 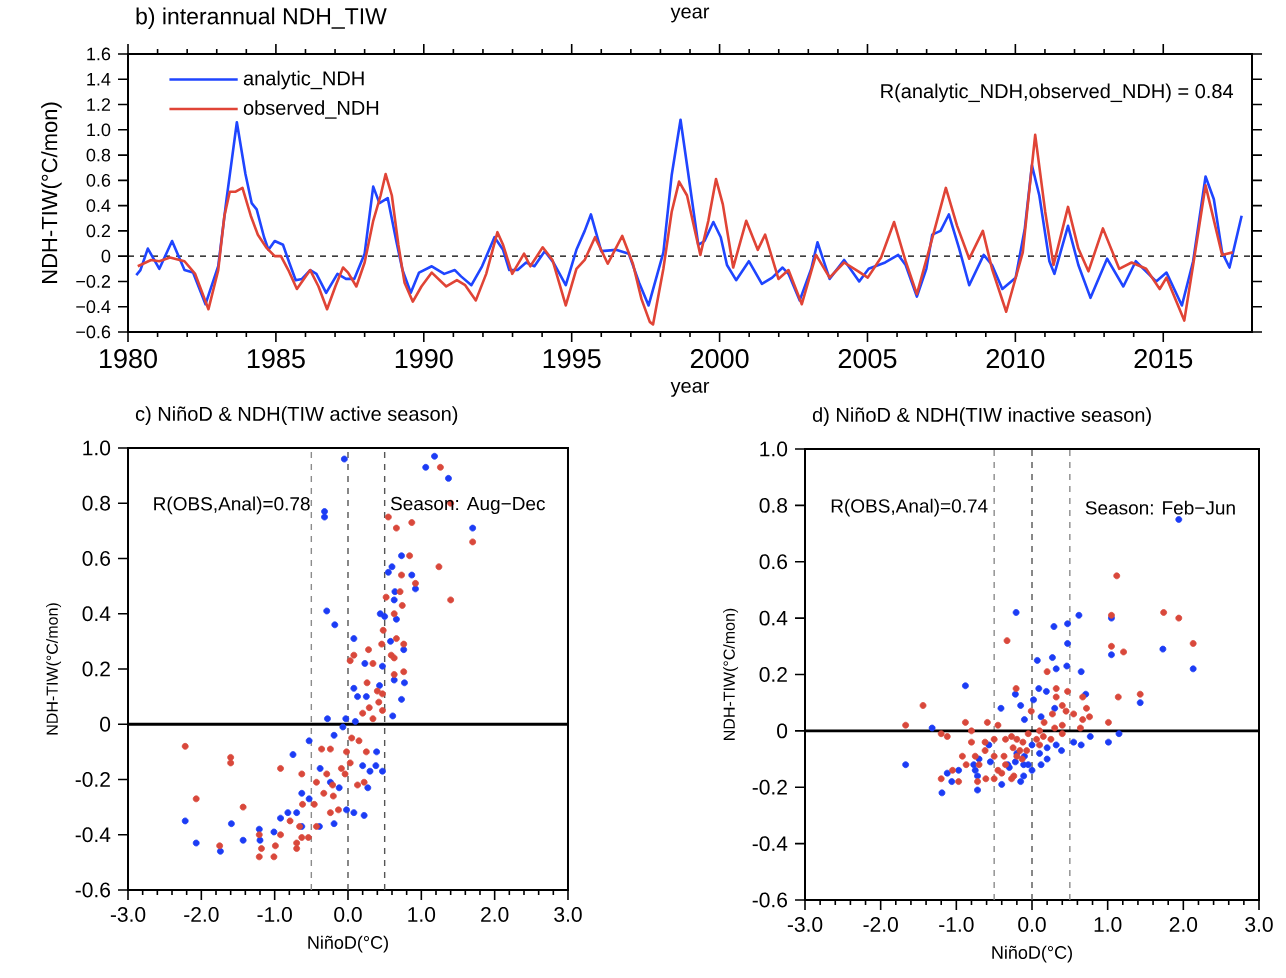 I want to click on x-tick-label: 1995, so click(x=572, y=359).